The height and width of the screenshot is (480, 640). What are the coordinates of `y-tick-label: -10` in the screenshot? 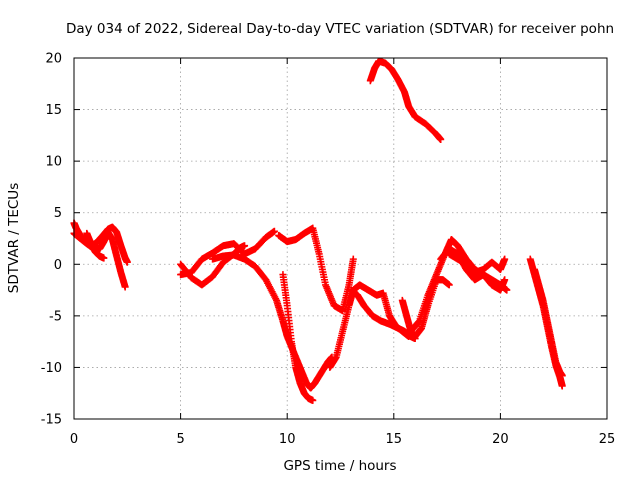 It's located at (51, 368).